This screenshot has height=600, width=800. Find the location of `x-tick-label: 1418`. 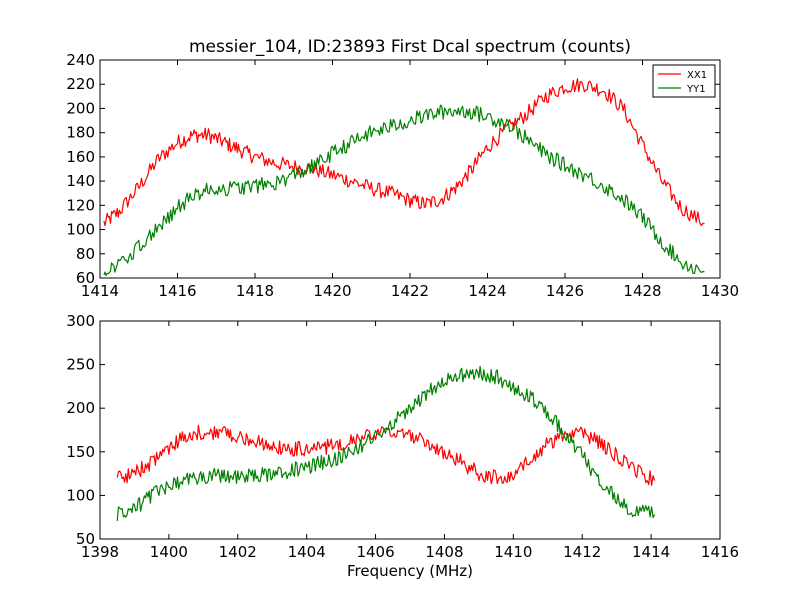

x-tick-label: 1418 is located at coordinates (255, 291).